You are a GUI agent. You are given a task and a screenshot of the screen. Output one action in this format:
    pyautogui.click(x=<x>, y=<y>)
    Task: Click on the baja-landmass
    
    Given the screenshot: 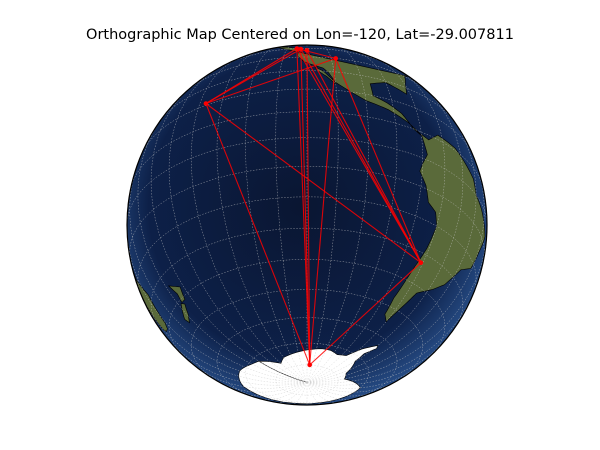 What is the action you would take?
    pyautogui.click(x=325, y=76)
    